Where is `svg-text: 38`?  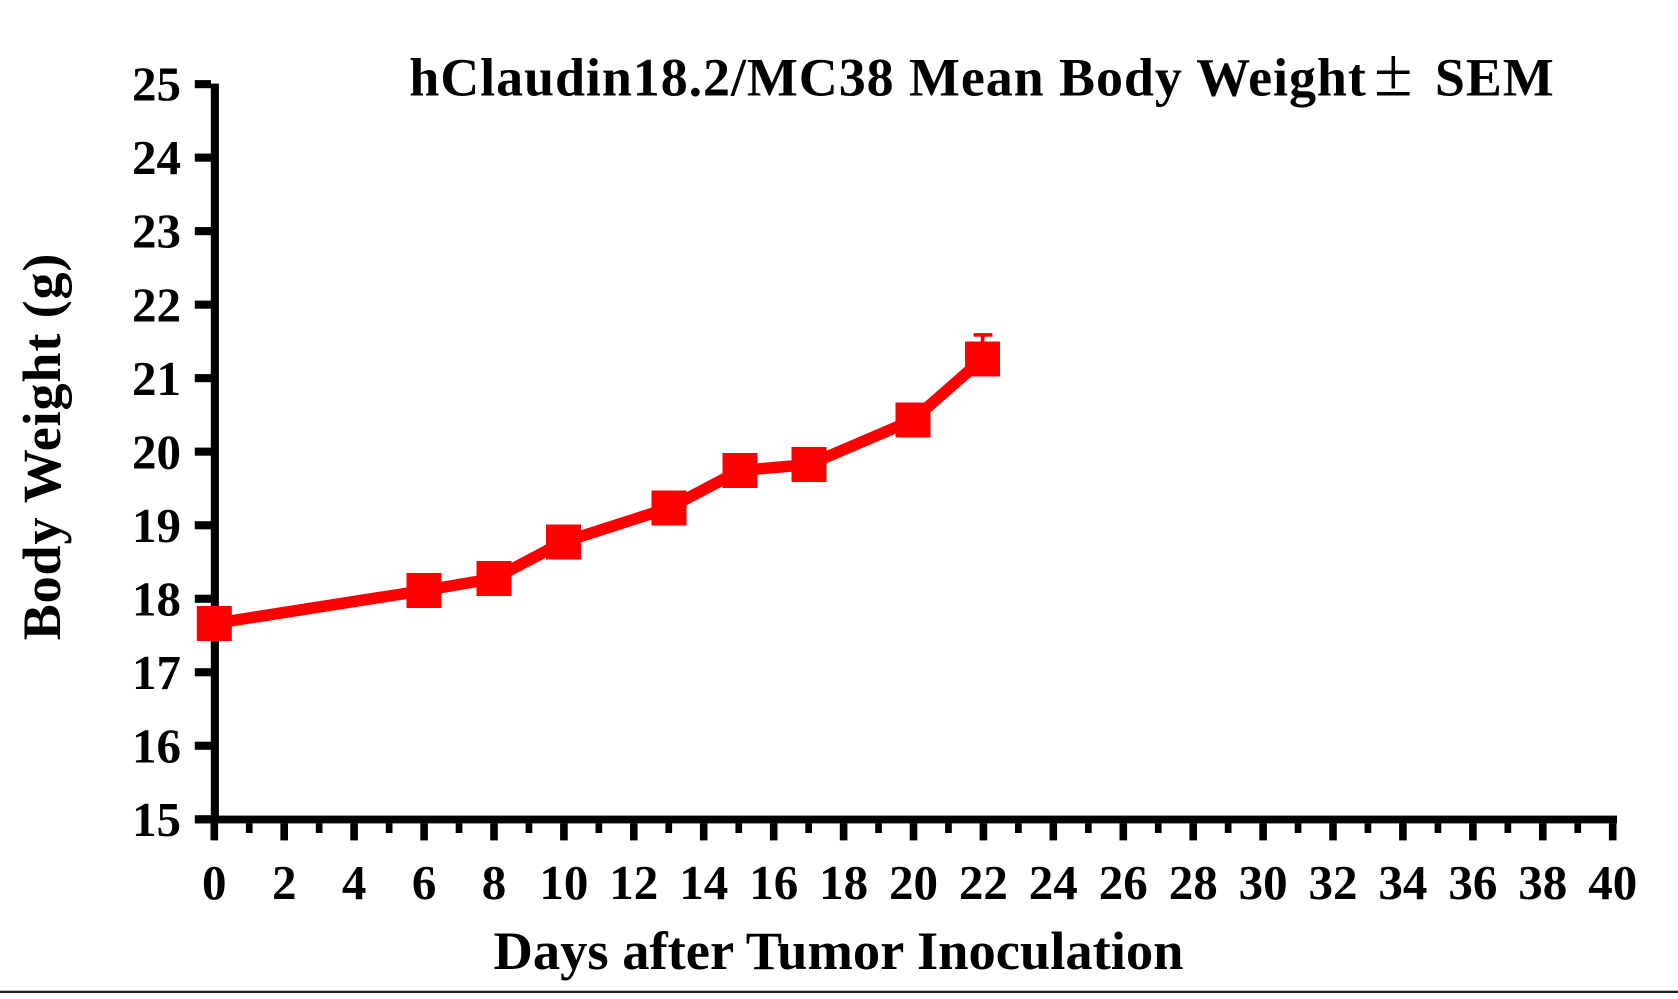 svg-text: 38 is located at coordinates (1542, 882).